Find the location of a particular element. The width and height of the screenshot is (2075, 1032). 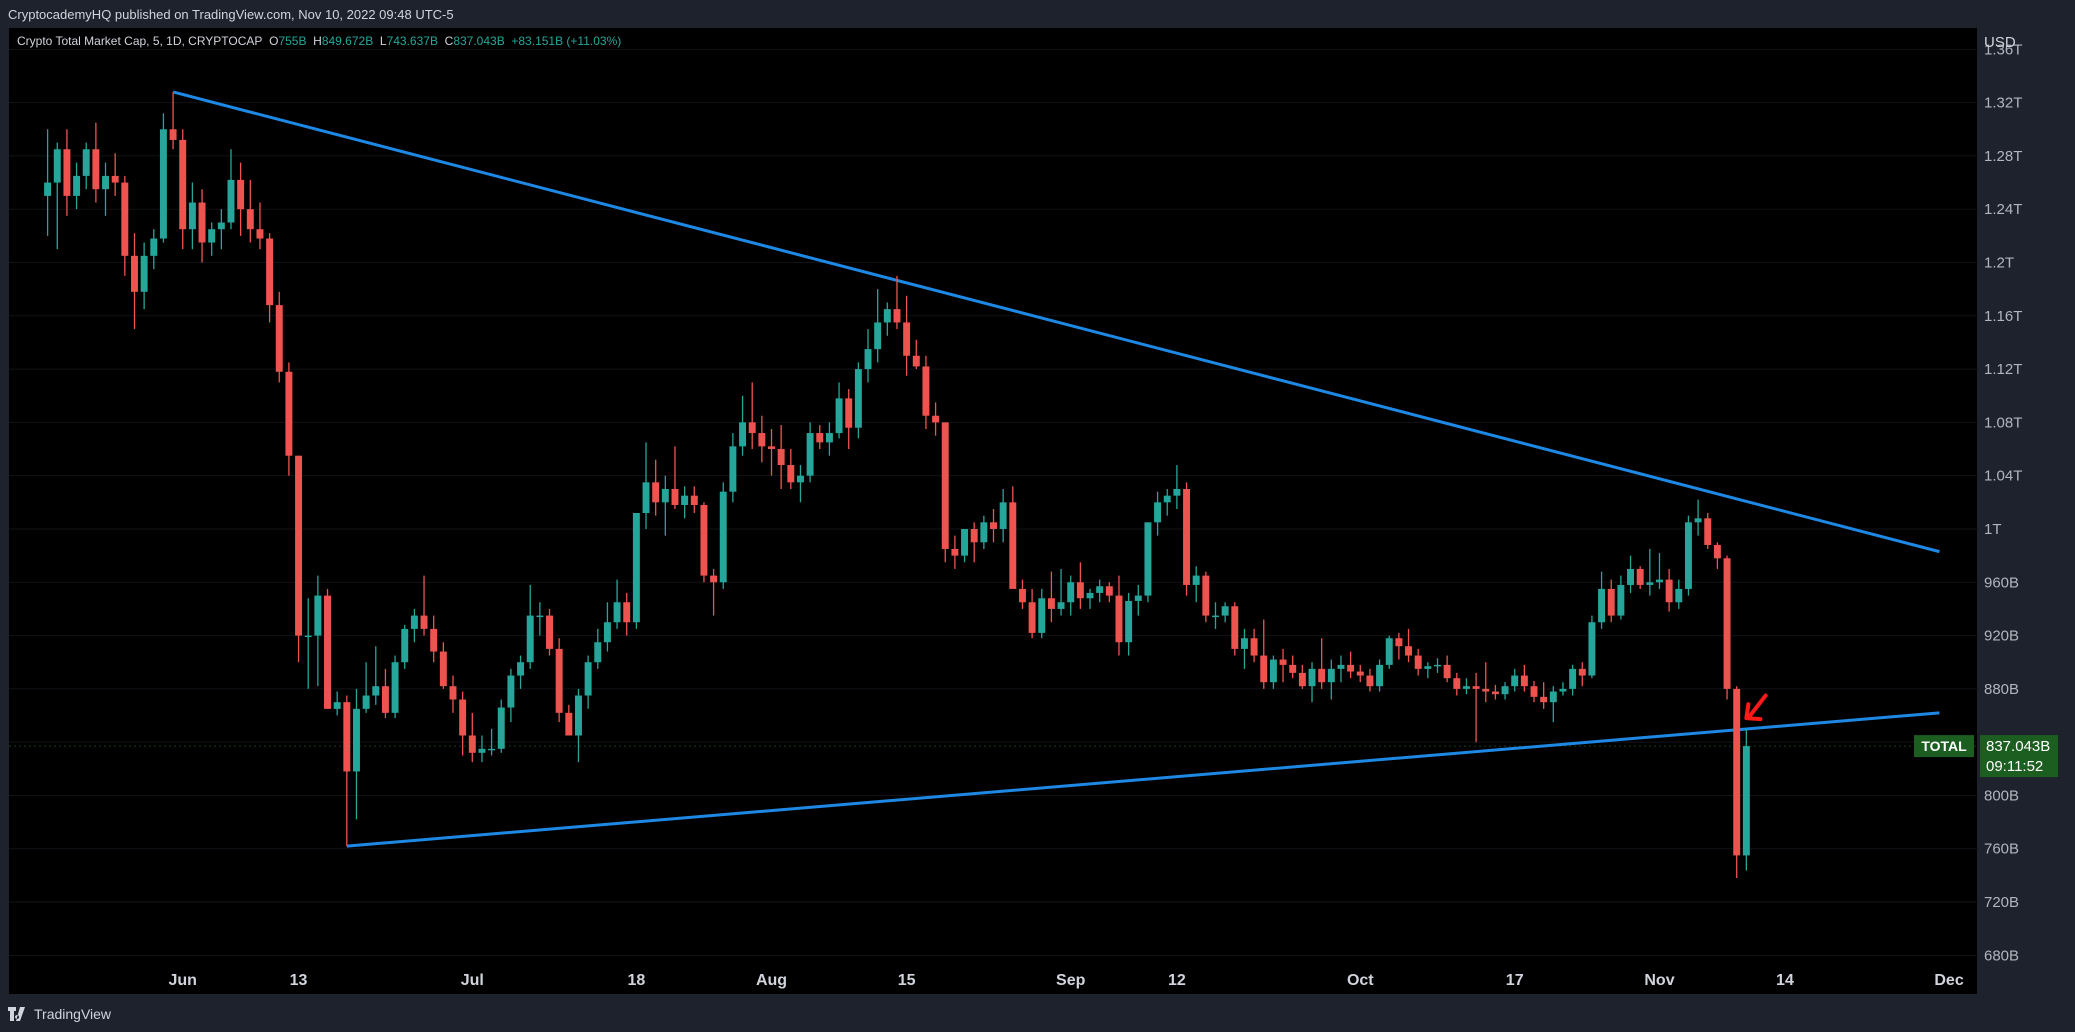

price-tag-bg is located at coordinates (2019, 756).